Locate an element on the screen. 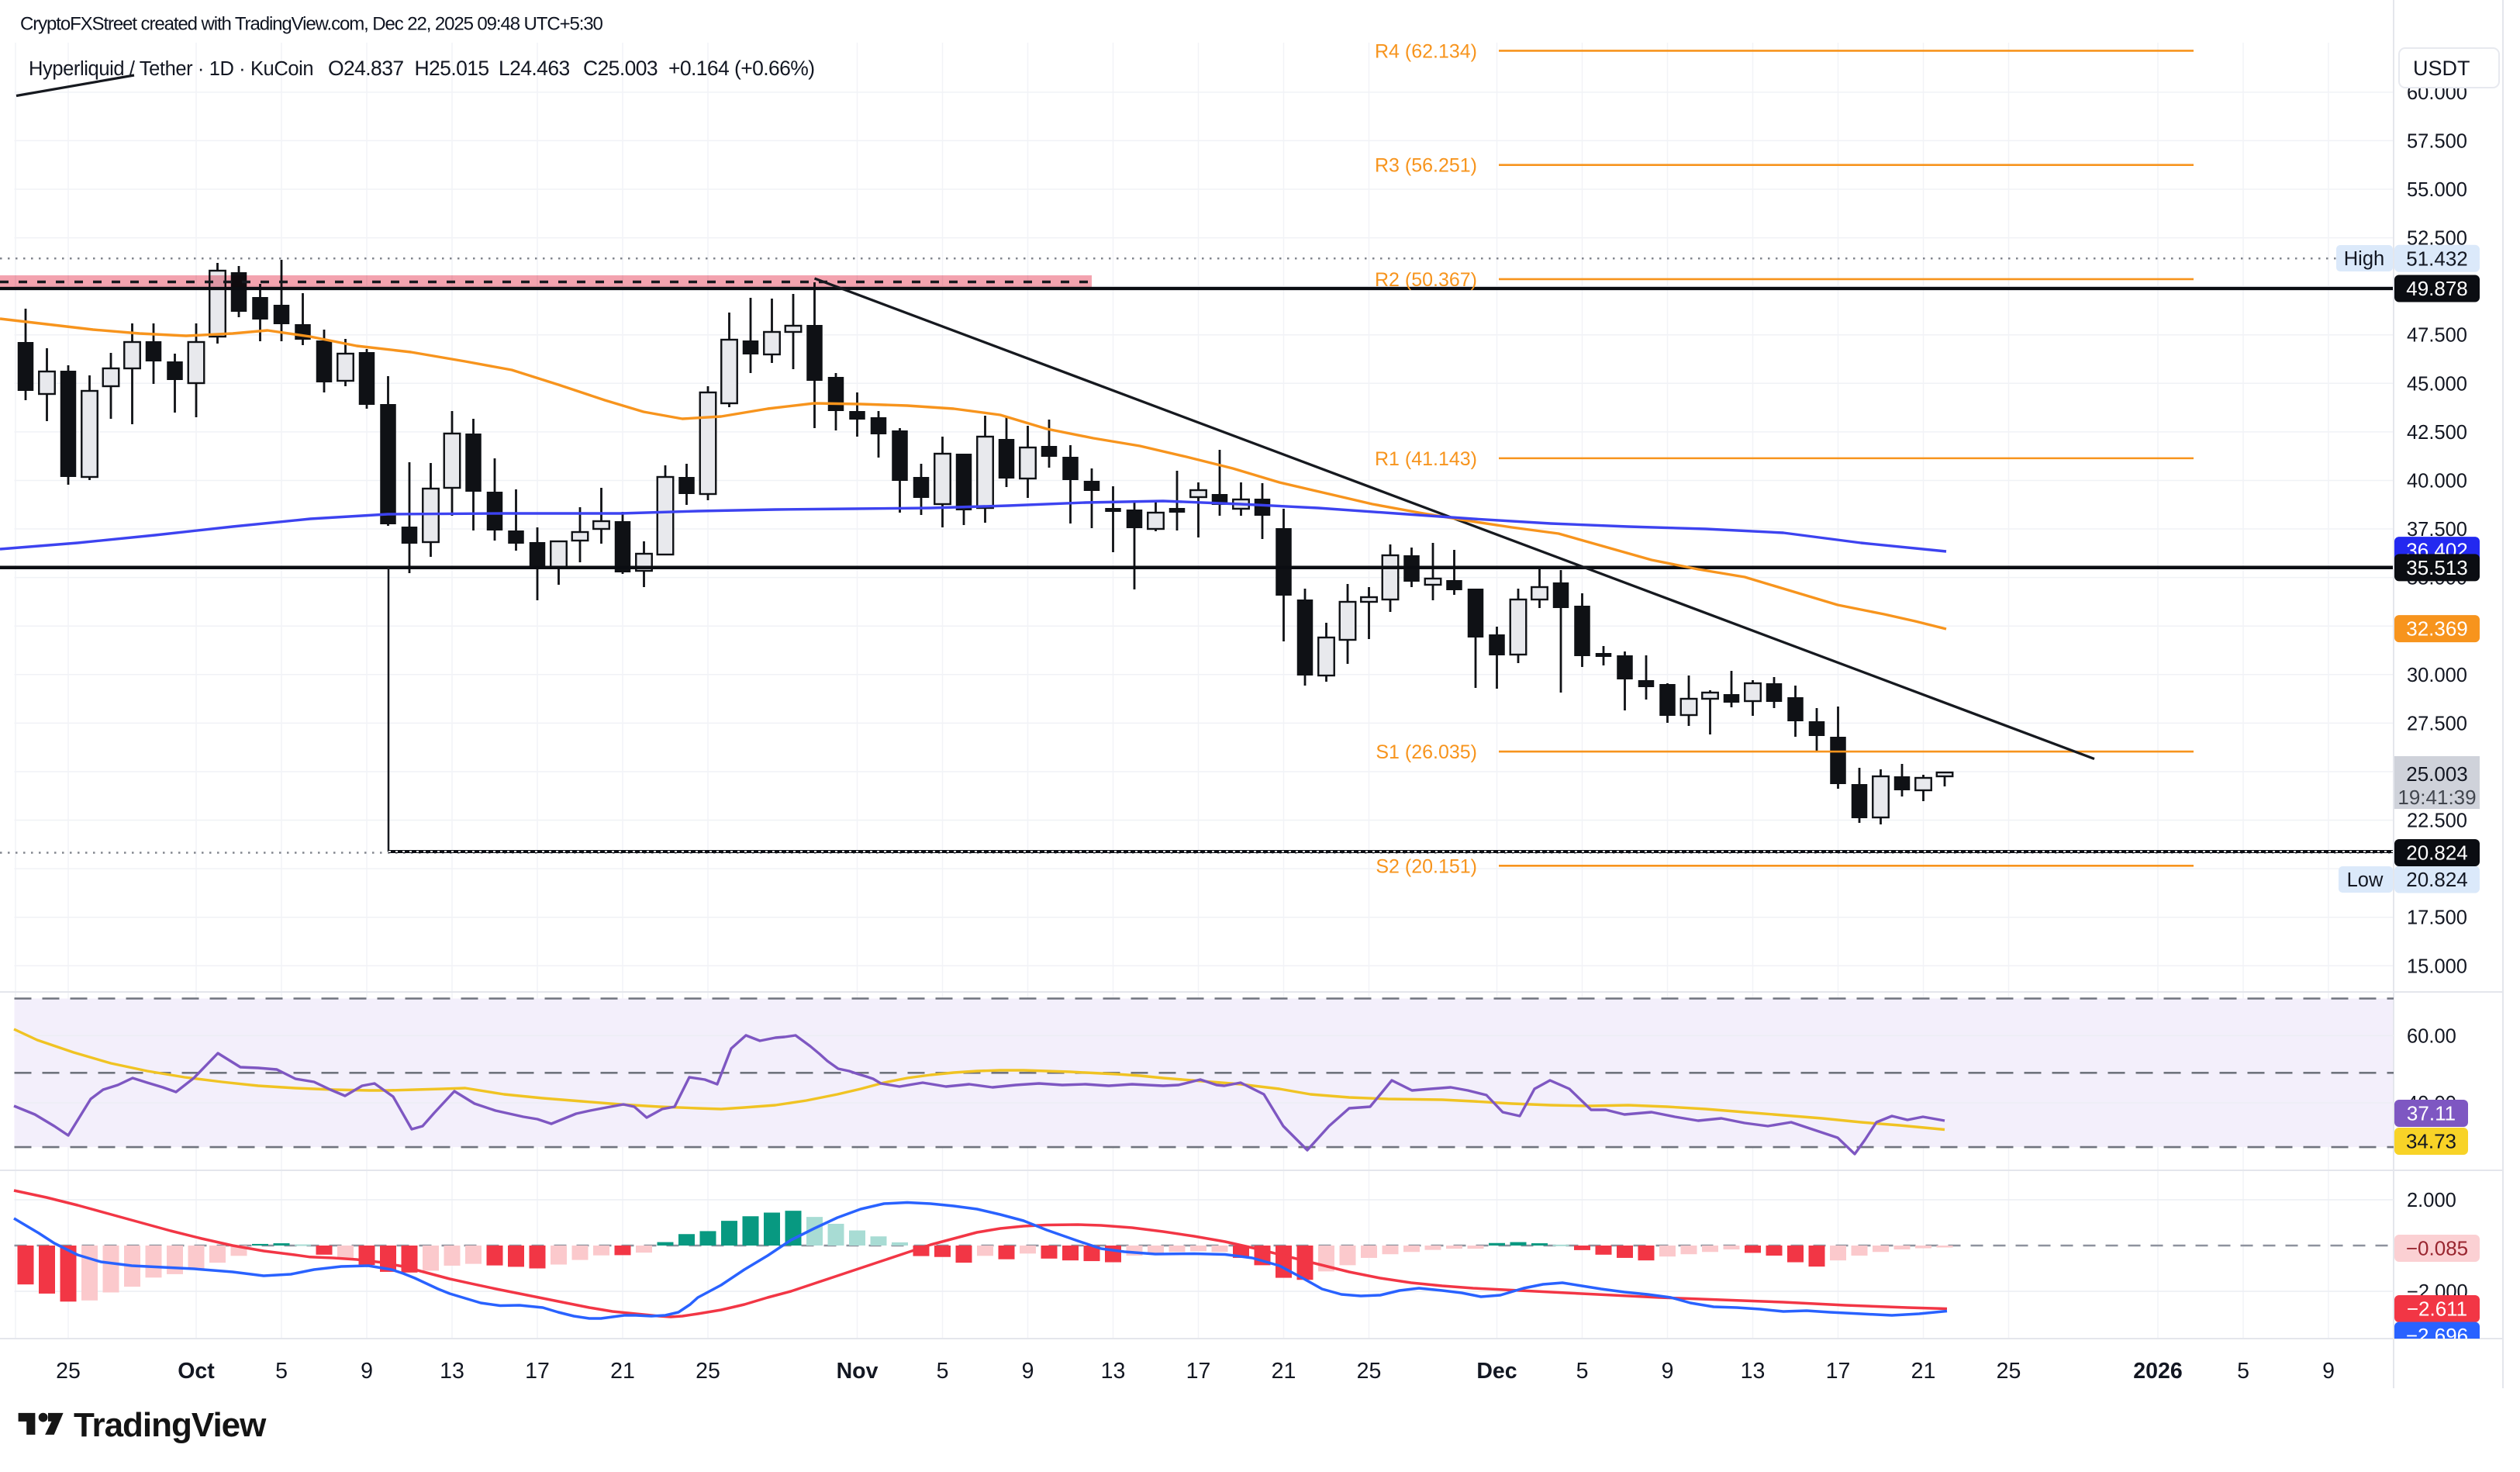 The width and height of the screenshot is (2520, 1472). svg-text: 17.500 is located at coordinates (2437, 918).